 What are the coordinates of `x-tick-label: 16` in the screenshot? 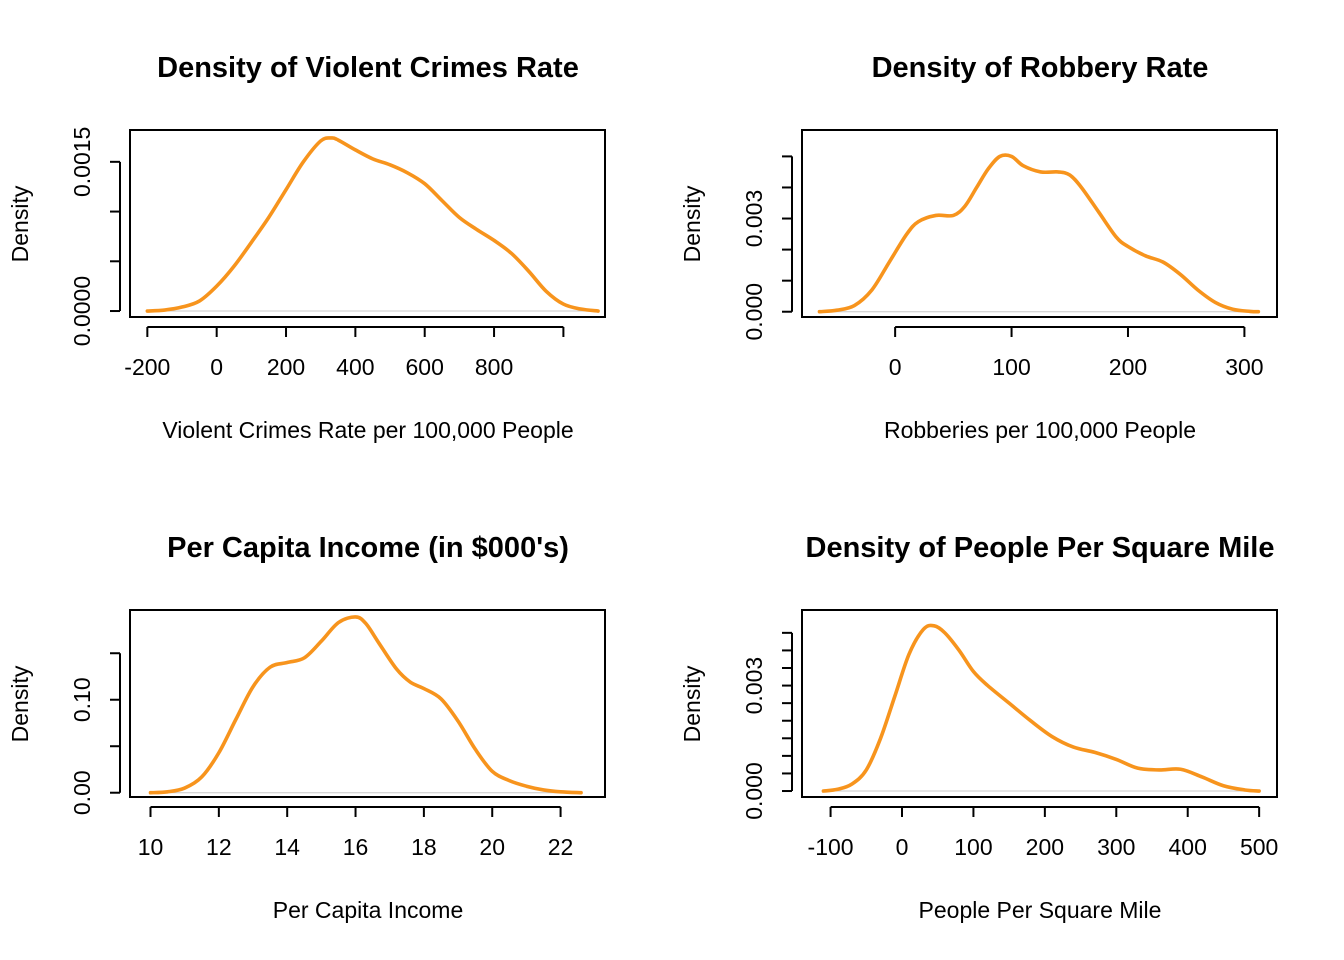 It's located at (356, 847).